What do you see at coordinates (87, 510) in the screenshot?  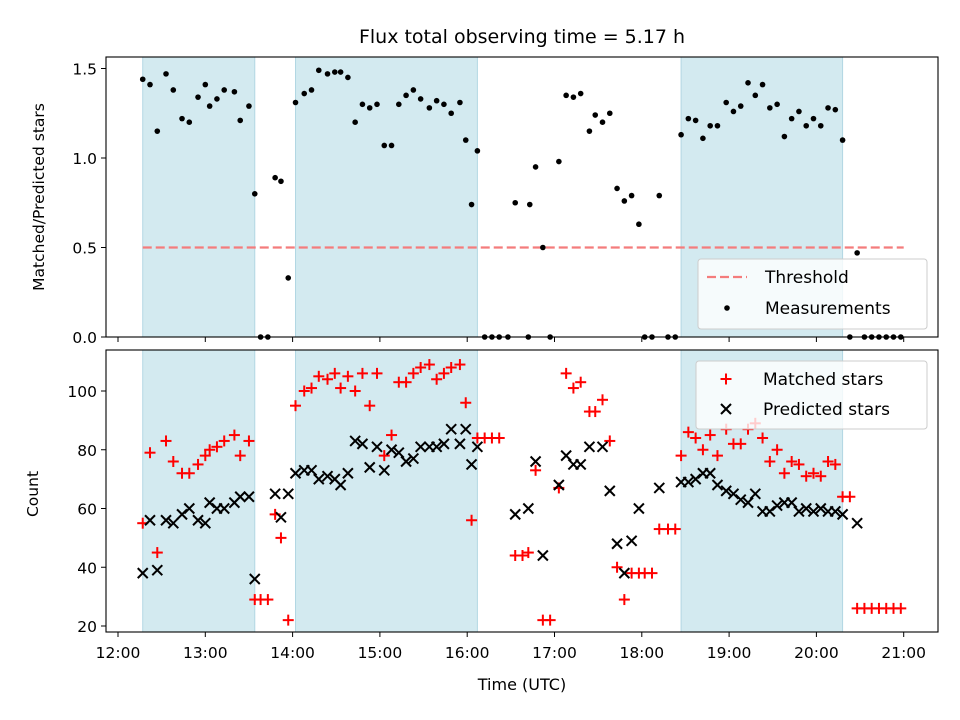 I see `y-tick-label: 60` at bounding box center [87, 510].